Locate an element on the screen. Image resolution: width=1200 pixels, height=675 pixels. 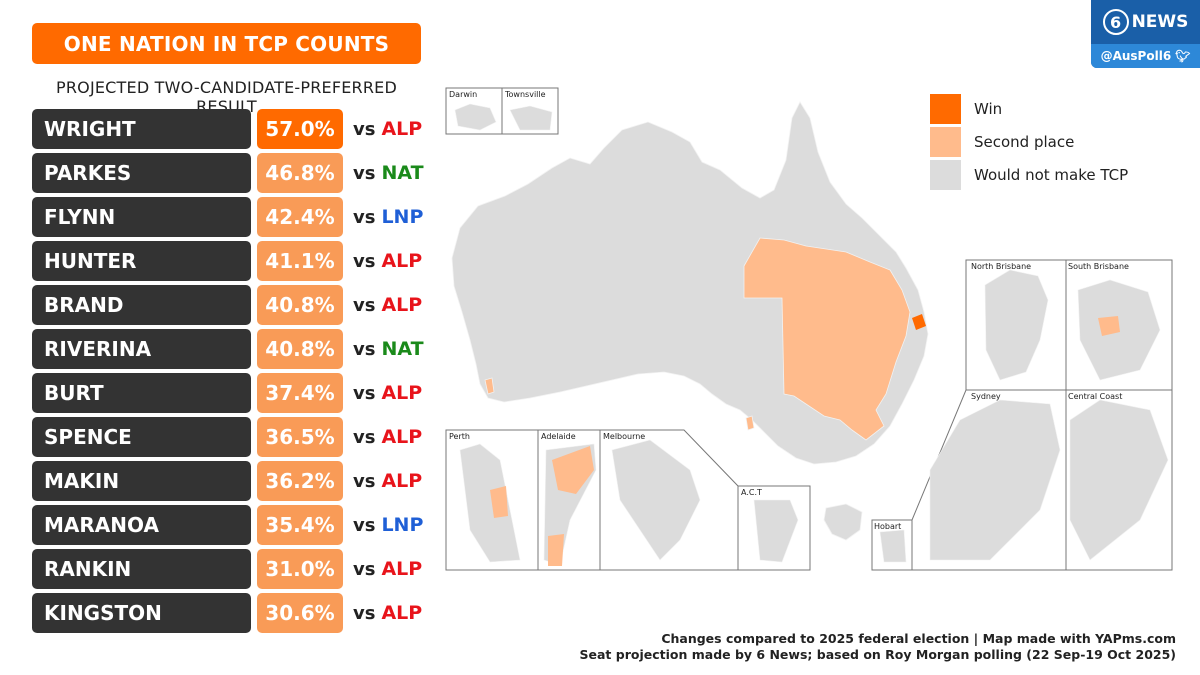
result-row: RANKIN 31.0% vs ALP is located at coordinates (232, 569).